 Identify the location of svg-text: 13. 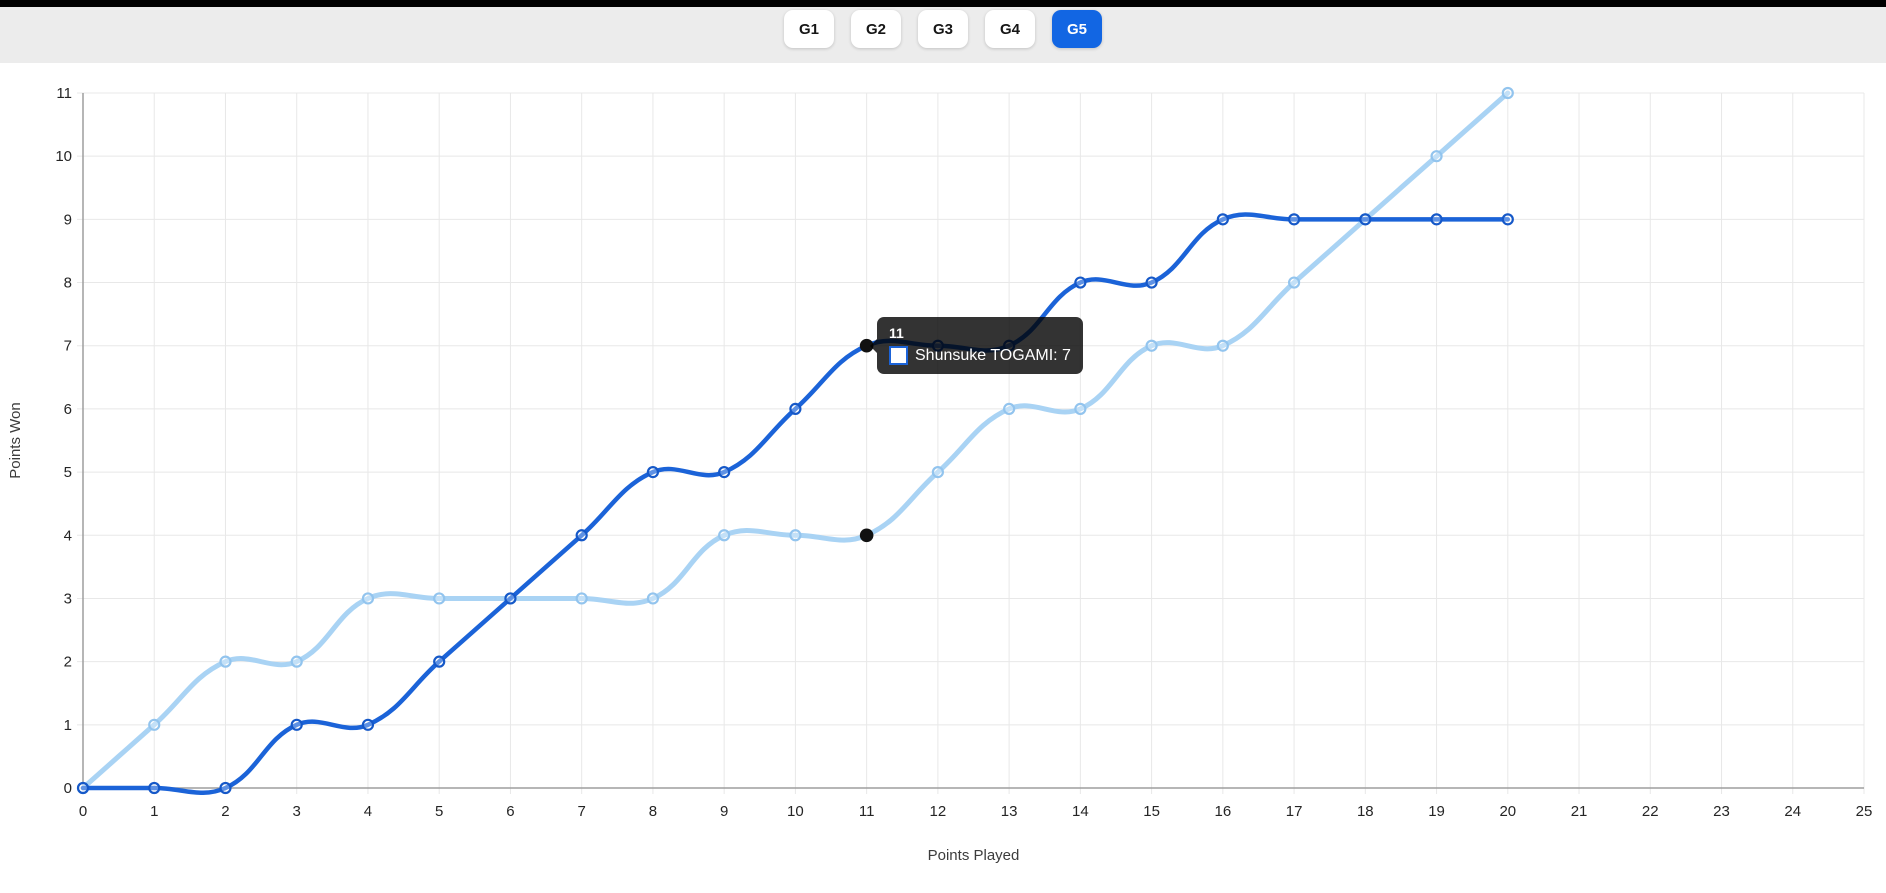
(1009, 811).